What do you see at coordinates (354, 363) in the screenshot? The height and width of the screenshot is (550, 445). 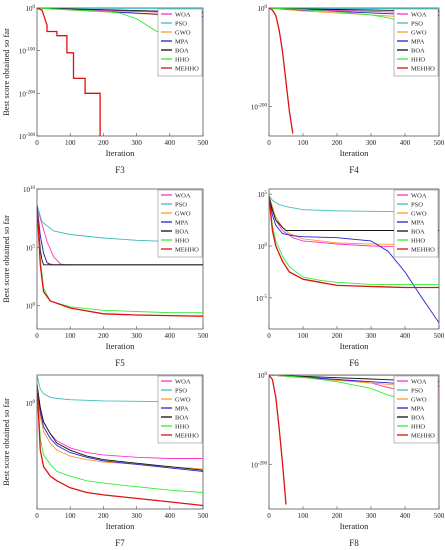 I see `chart-title: F6` at bounding box center [354, 363].